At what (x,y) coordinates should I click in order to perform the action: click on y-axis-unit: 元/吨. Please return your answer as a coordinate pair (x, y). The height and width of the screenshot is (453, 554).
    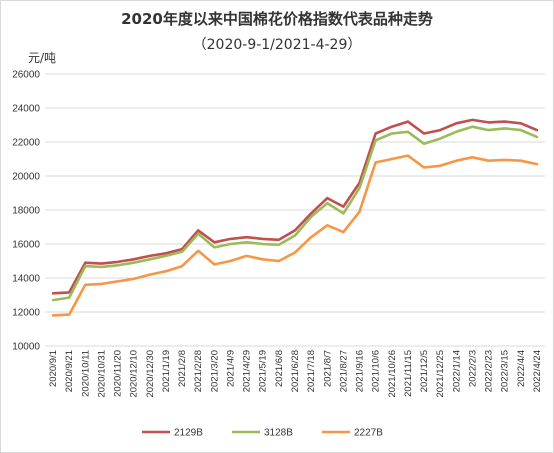
    Looking at the image, I should click on (42, 58).